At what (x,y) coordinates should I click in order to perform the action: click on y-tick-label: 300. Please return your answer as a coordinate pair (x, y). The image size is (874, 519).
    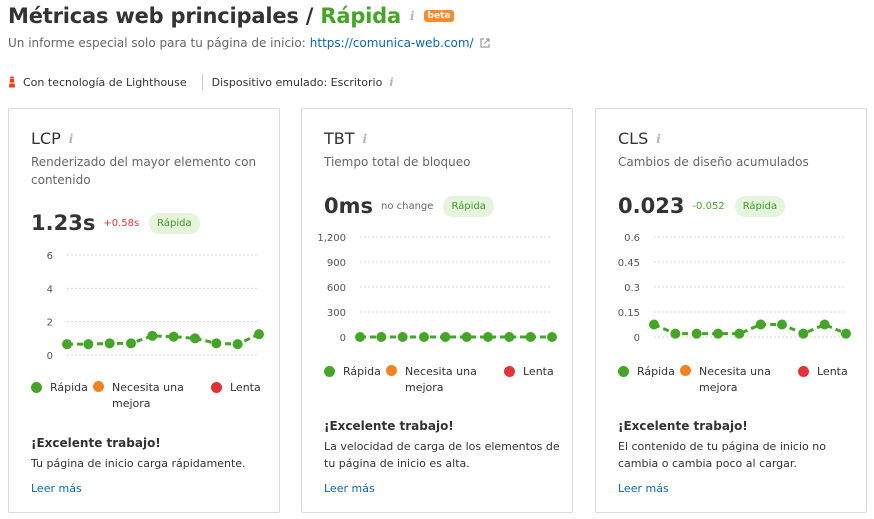
    Looking at the image, I should click on (336, 313).